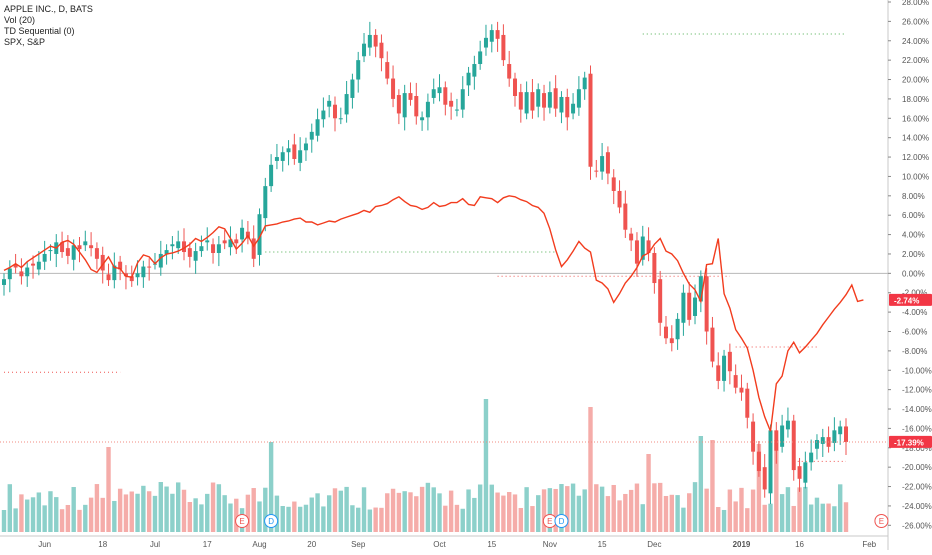 Image resolution: width=932 pixels, height=555 pixels. What do you see at coordinates (207, 544) in the screenshot?
I see `x-tick-label: 17` at bounding box center [207, 544].